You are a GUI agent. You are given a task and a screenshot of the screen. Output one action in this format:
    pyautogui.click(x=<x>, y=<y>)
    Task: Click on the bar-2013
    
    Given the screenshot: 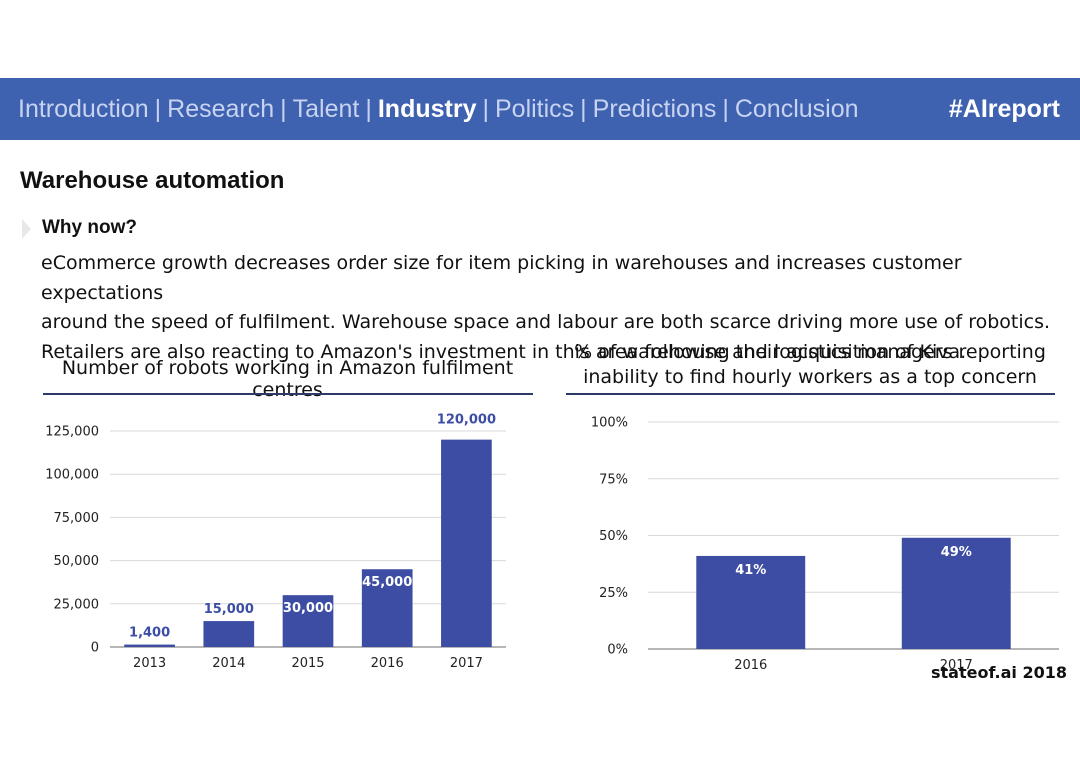 What is the action you would take?
    pyautogui.click(x=149, y=645)
    